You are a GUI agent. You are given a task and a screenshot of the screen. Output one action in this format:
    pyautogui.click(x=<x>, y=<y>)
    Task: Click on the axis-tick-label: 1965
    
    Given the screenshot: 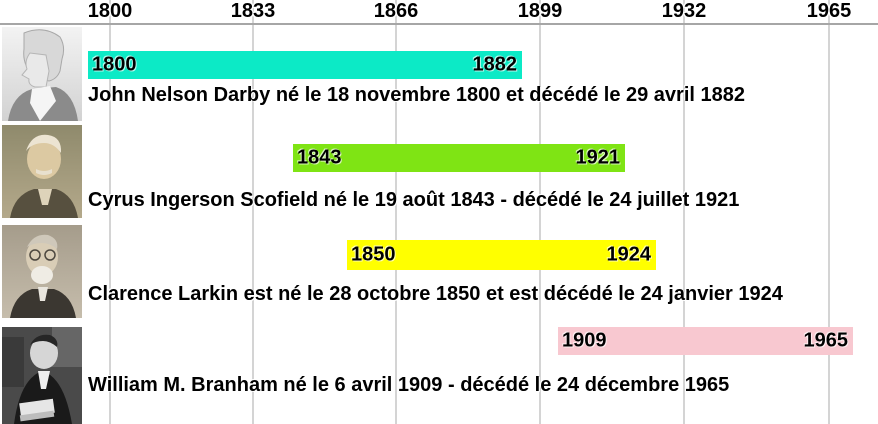 What is the action you would take?
    pyautogui.click(x=829, y=11)
    